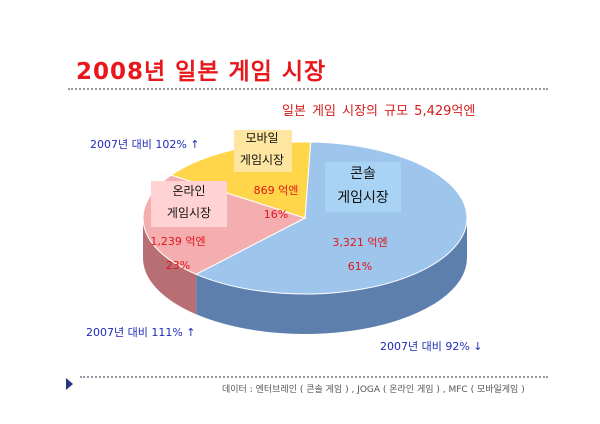  I want to click on pie-side-walls, so click(305, 276).